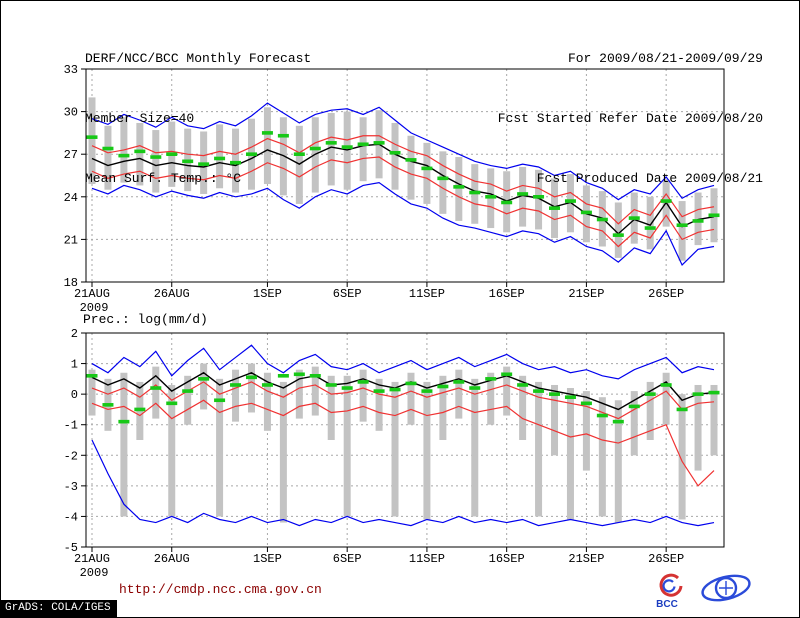 The width and height of the screenshot is (800, 618). Describe the element at coordinates (71, 198) in the screenshot. I see `svg-text: 24` at that location.